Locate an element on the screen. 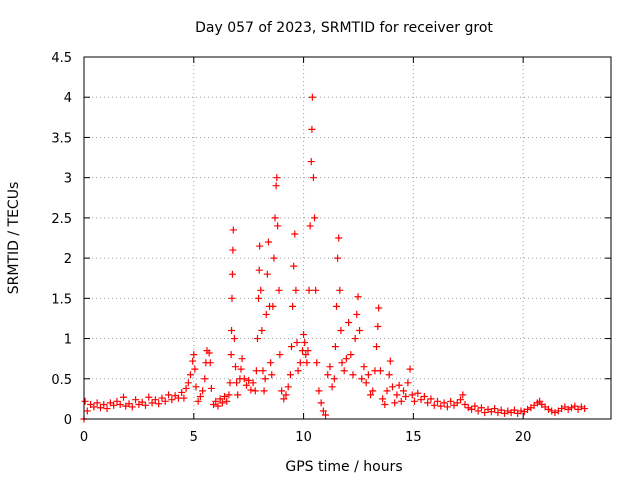 The image size is (640, 480). y-tick-label: 2 is located at coordinates (68, 259).